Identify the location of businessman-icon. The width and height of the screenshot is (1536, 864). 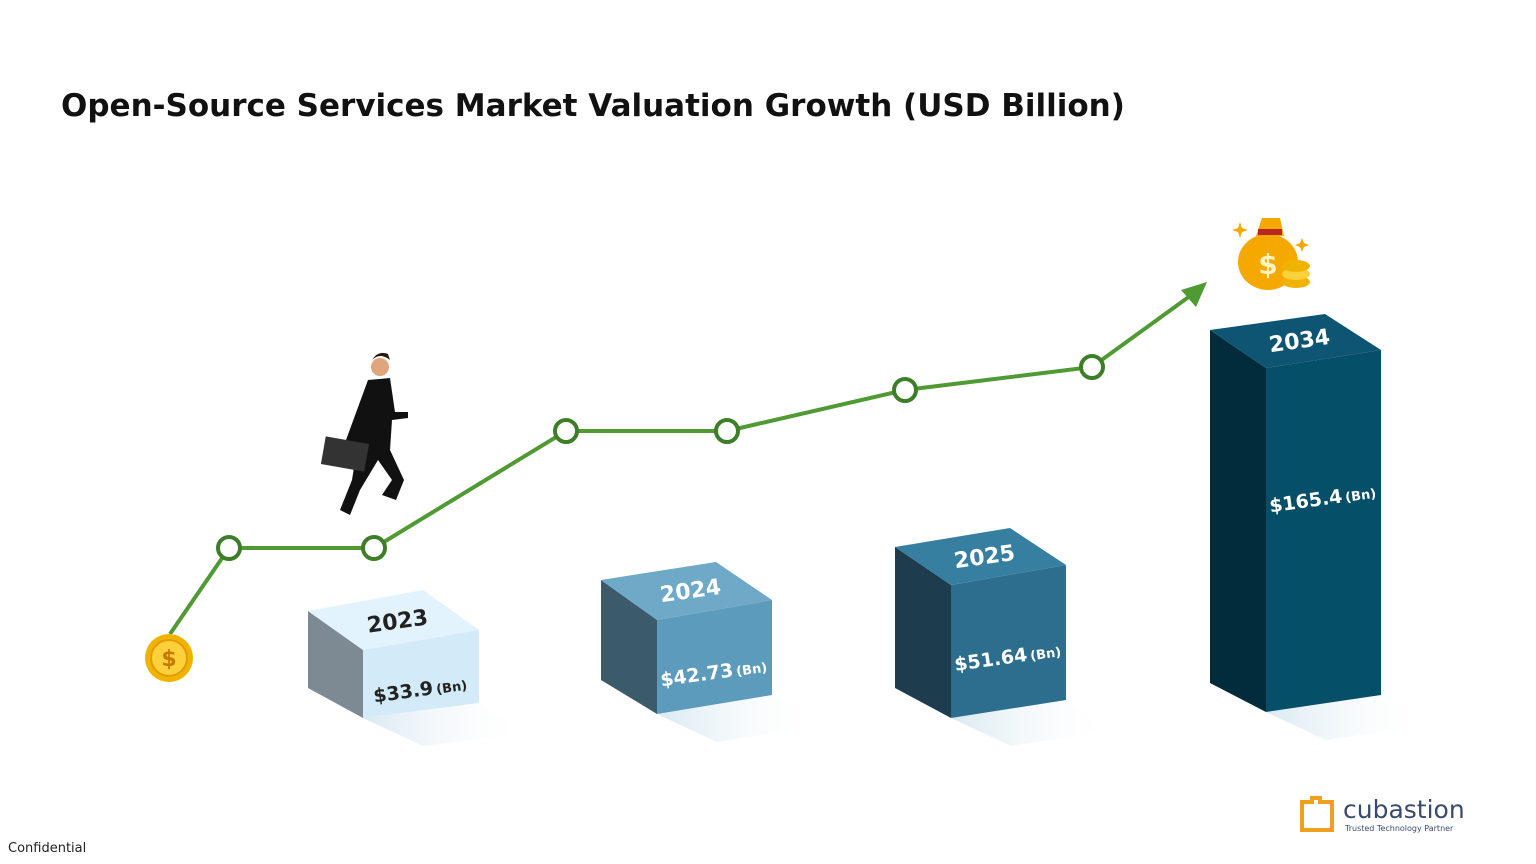
(364, 433).